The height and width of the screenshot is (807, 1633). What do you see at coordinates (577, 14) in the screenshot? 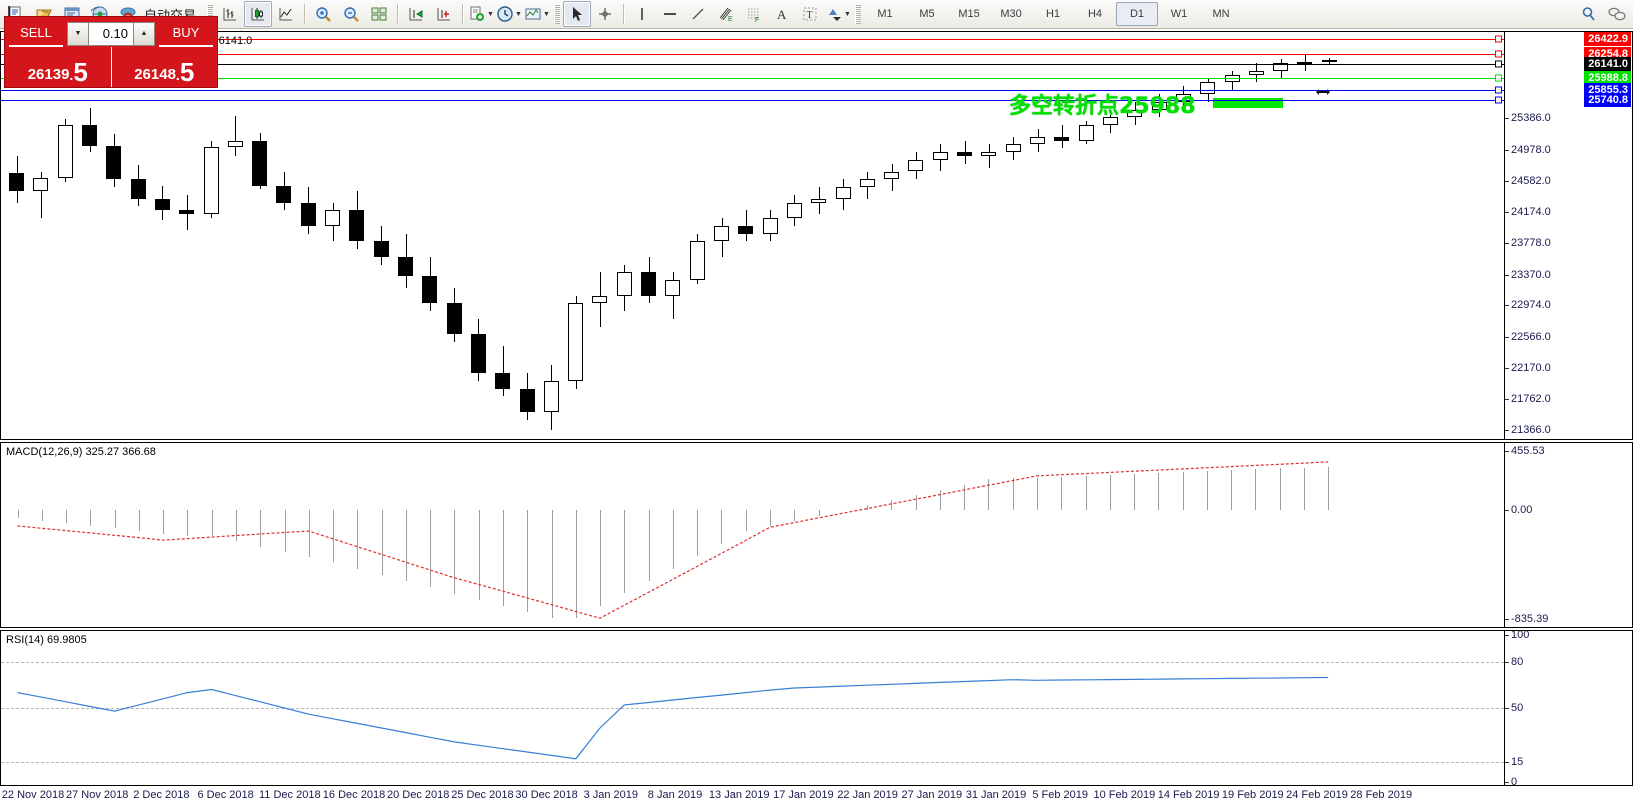
I see `cursor-icon` at bounding box center [577, 14].